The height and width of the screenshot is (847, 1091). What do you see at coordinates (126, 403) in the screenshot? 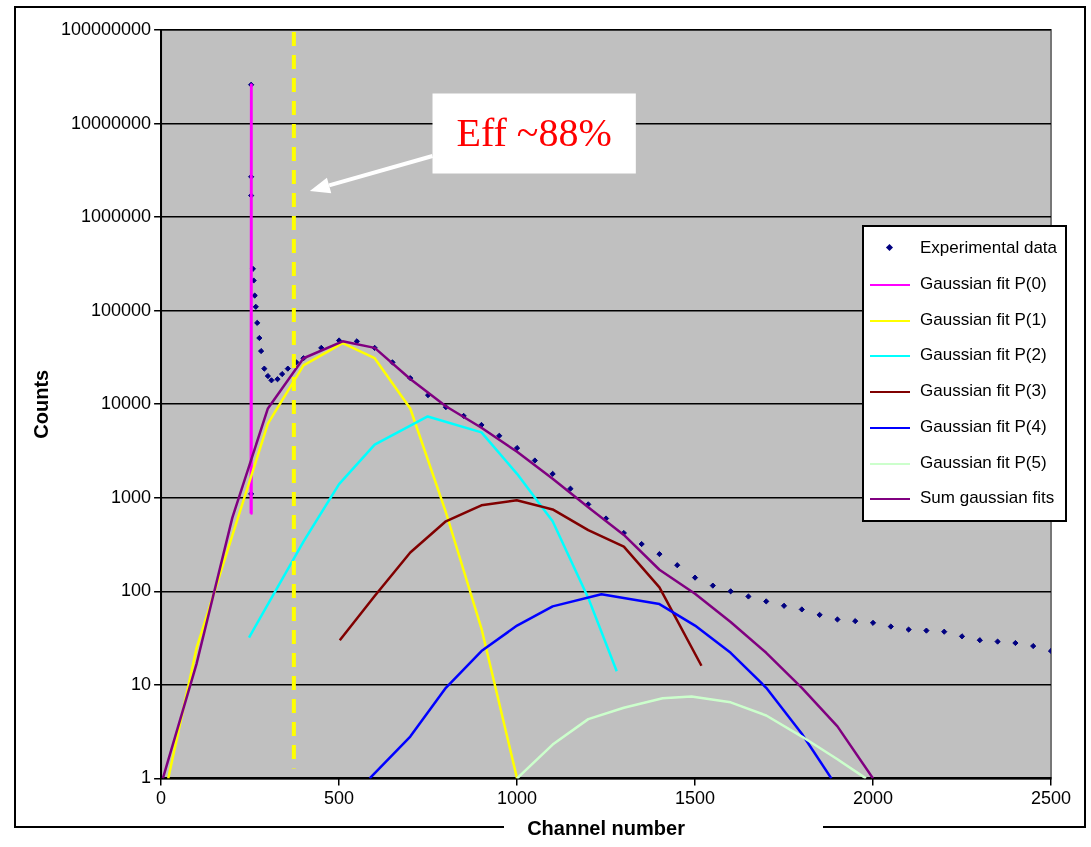
I see `y-tick-label: 10000` at bounding box center [126, 403].